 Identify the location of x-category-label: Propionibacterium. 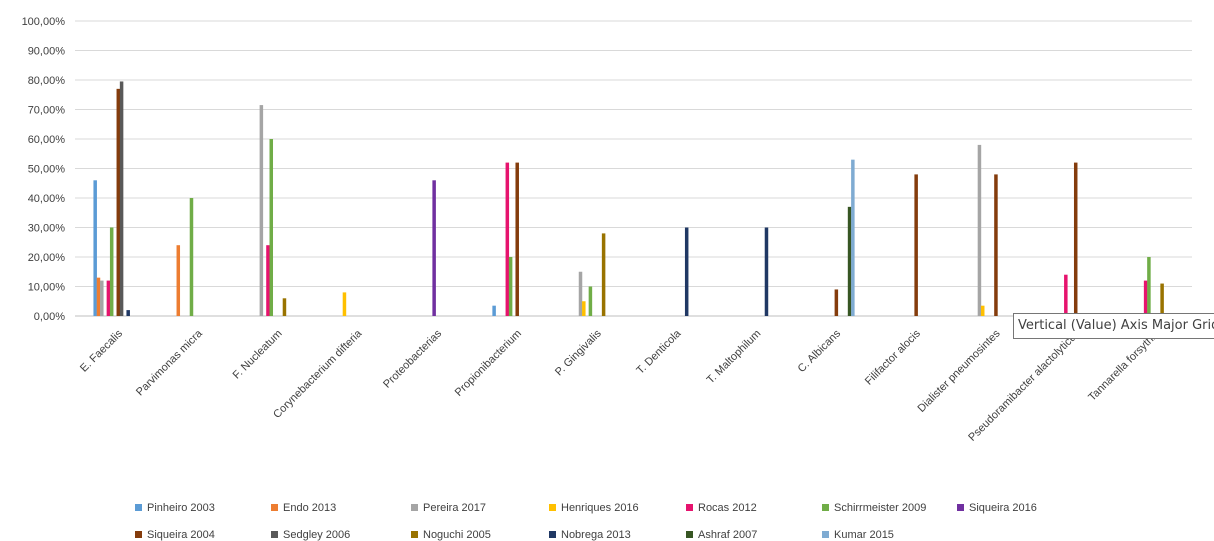
(488, 363).